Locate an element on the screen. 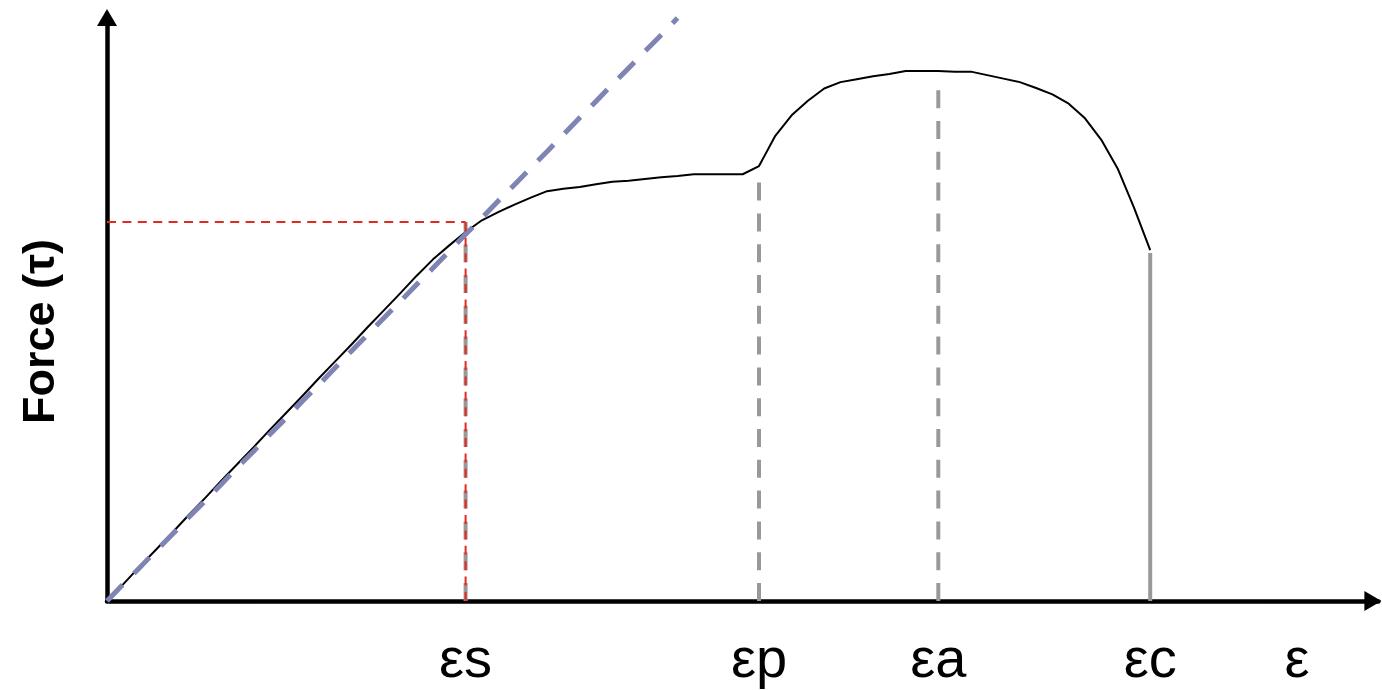  x-tick-label: εs is located at coordinates (466, 657).